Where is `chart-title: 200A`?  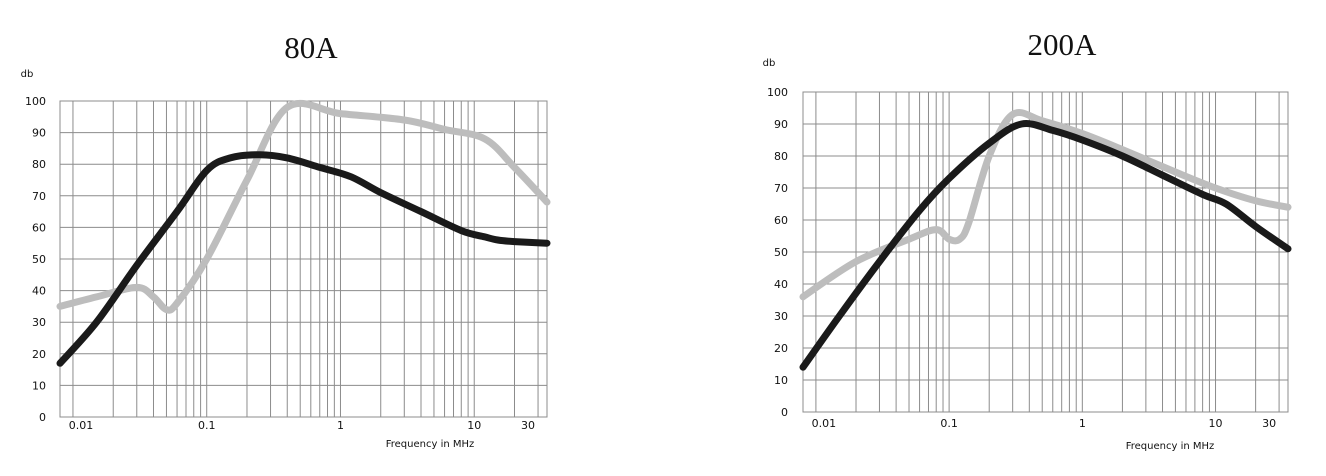 chart-title: 200A is located at coordinates (1063, 44).